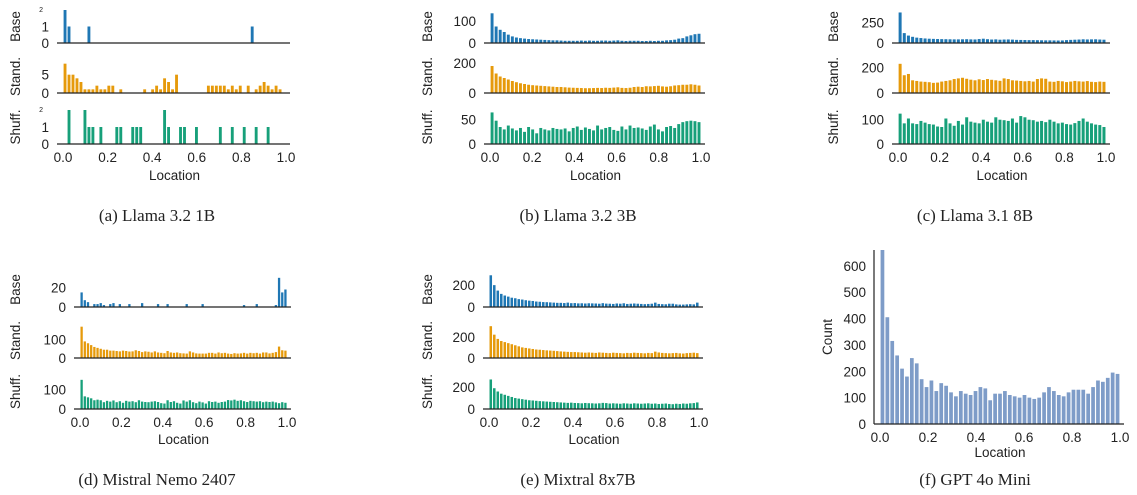 The height and width of the screenshot is (495, 1137). What do you see at coordinates (196, 157) in the screenshot?
I see `x-tick-label: 0.6` at bounding box center [196, 157].